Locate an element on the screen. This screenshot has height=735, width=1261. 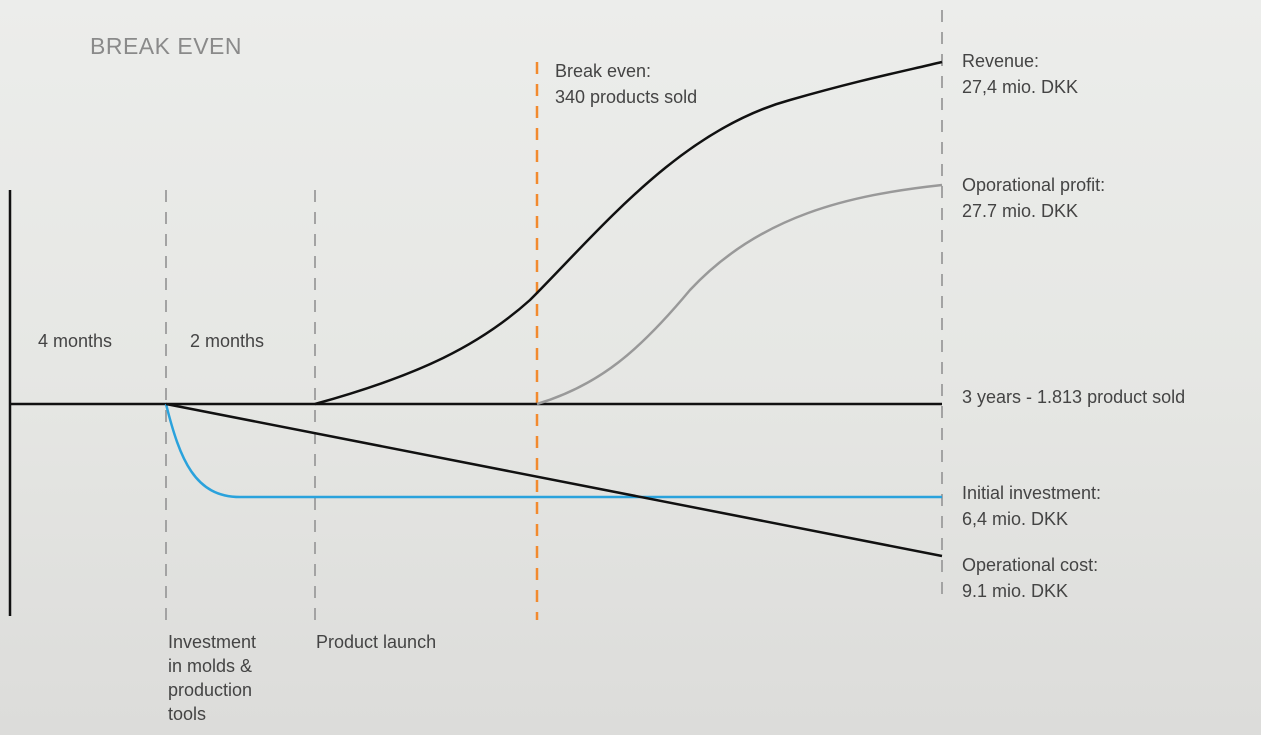
cost-line is located at coordinates (554, 480).